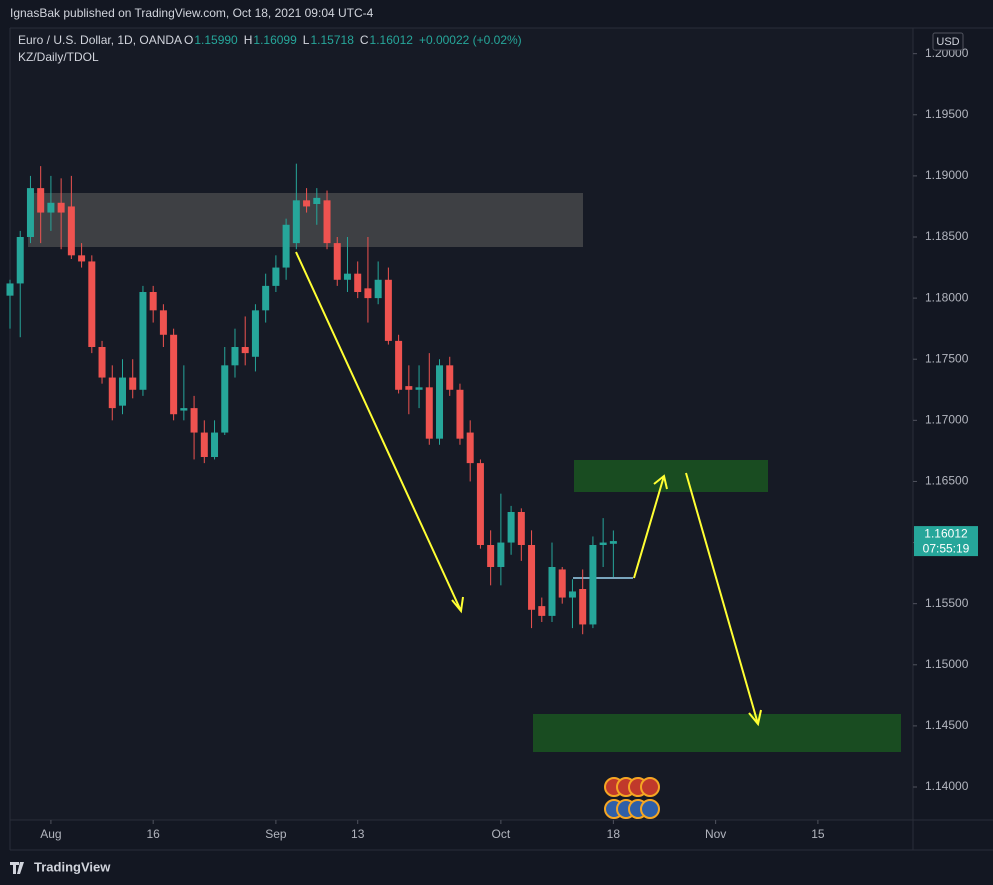  I want to click on ohlc-value: 1.16099, so click(275, 40).